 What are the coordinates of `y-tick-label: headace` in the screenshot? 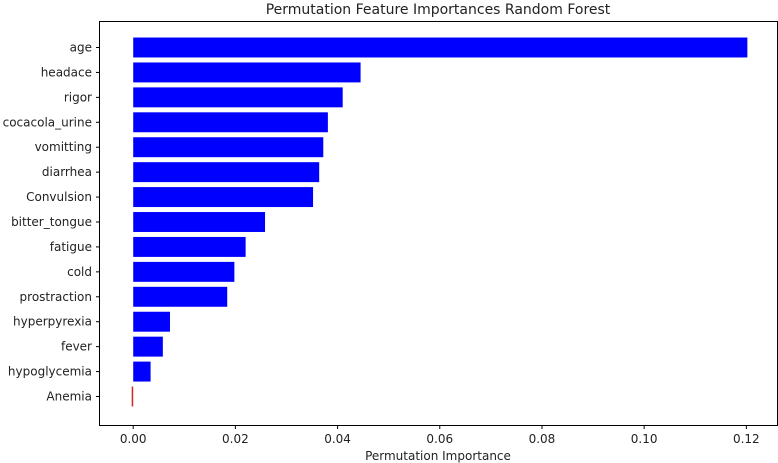 It's located at (66, 72).